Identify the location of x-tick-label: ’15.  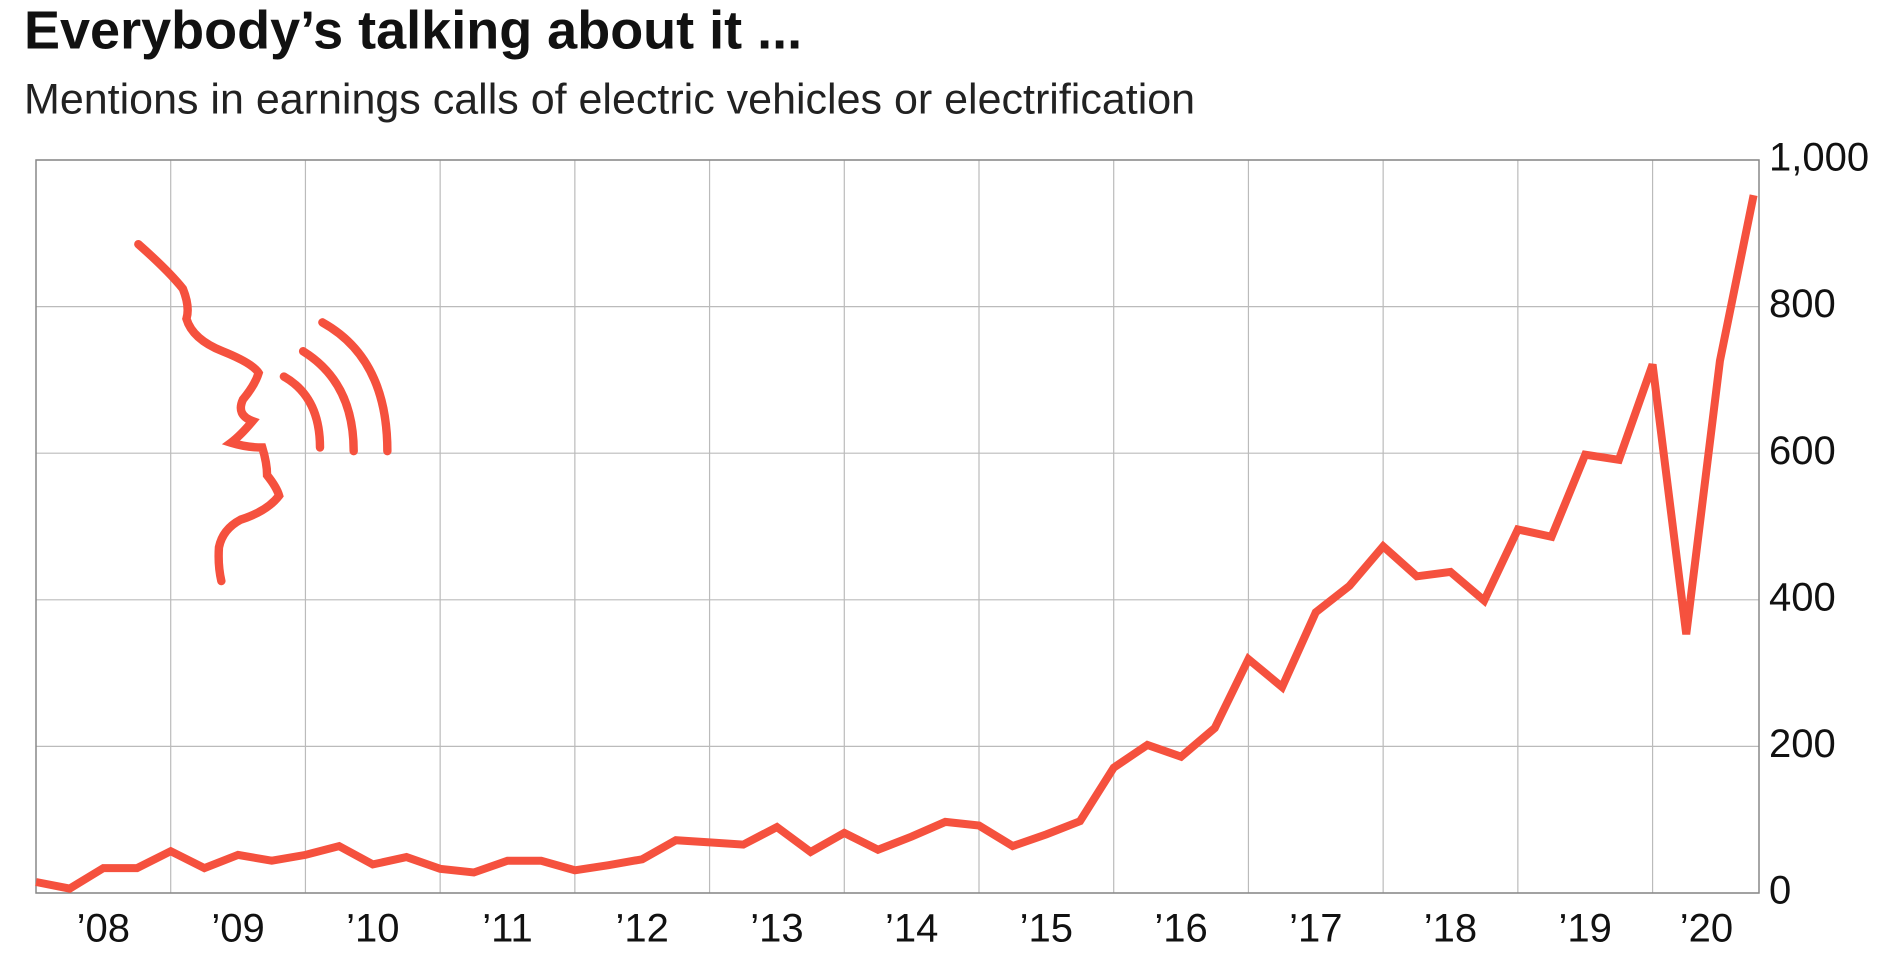
(1046, 929).